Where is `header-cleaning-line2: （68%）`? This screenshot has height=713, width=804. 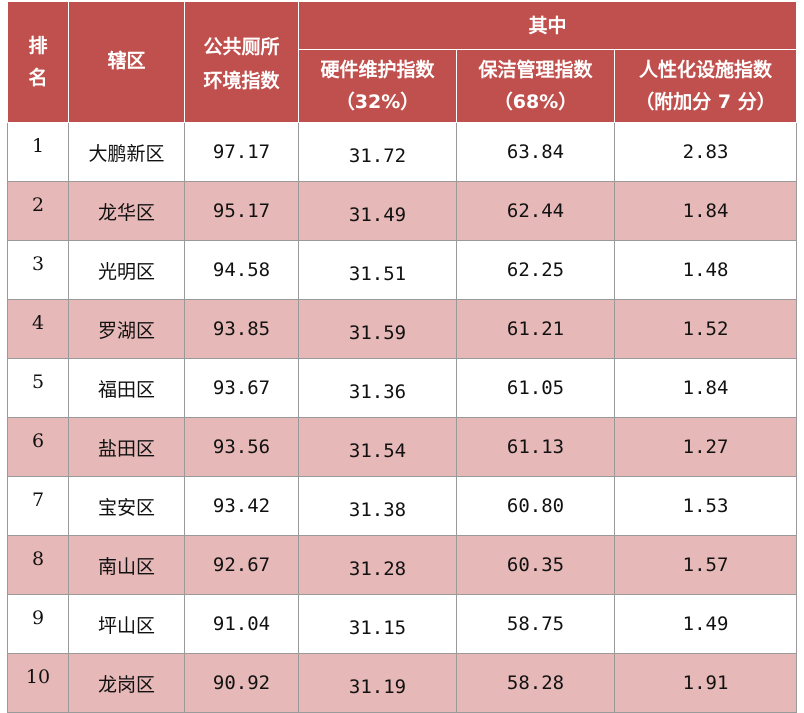 header-cleaning-line2: （68%） is located at coordinates (535, 102).